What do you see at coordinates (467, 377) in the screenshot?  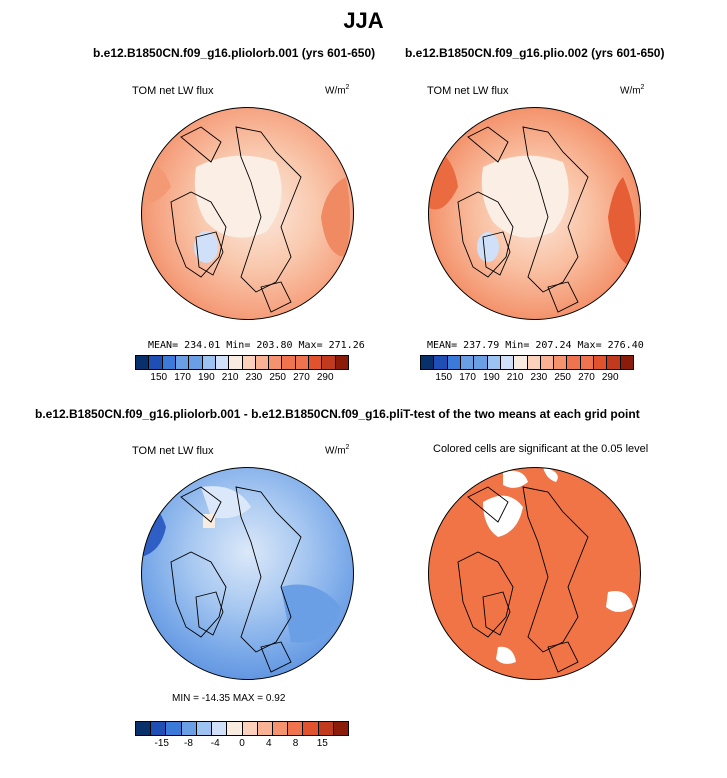 I see `colorbar-tick-label: 170` at bounding box center [467, 377].